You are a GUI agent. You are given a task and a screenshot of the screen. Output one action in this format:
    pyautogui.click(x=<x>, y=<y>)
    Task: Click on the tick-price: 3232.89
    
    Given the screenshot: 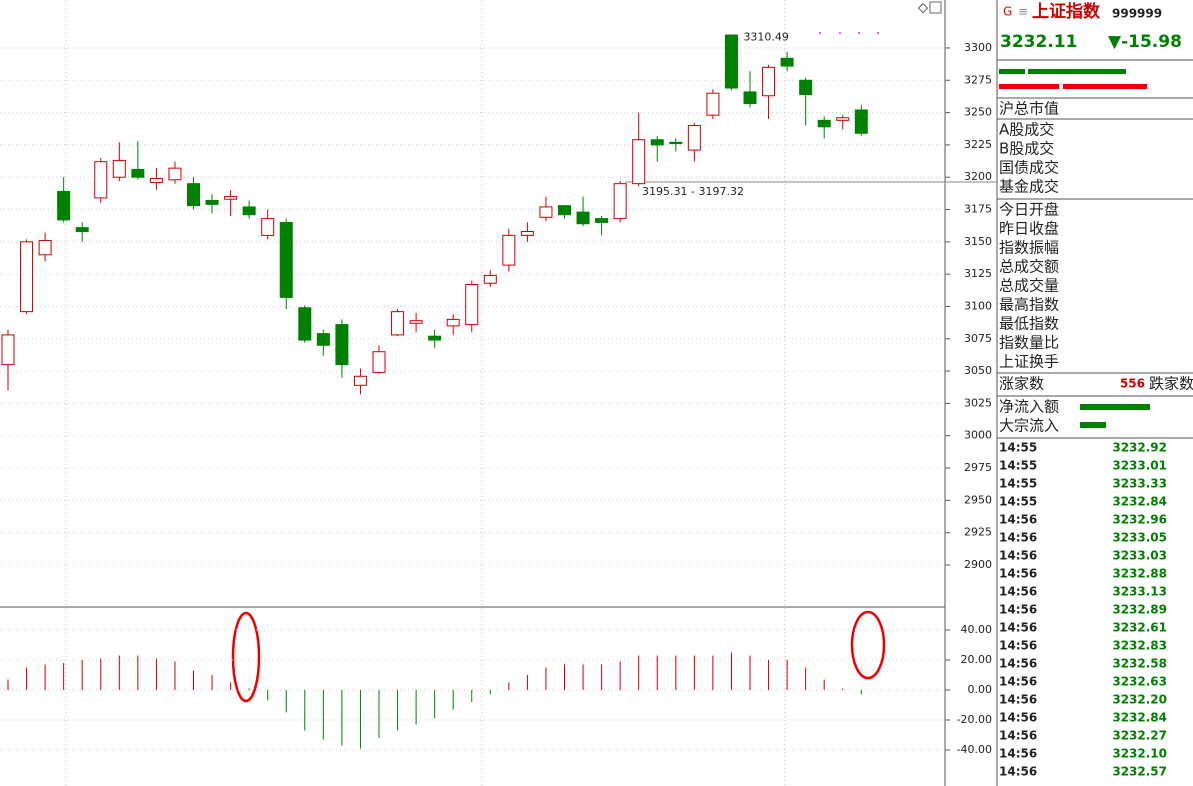 What is the action you would take?
    pyautogui.click(x=1139, y=610)
    